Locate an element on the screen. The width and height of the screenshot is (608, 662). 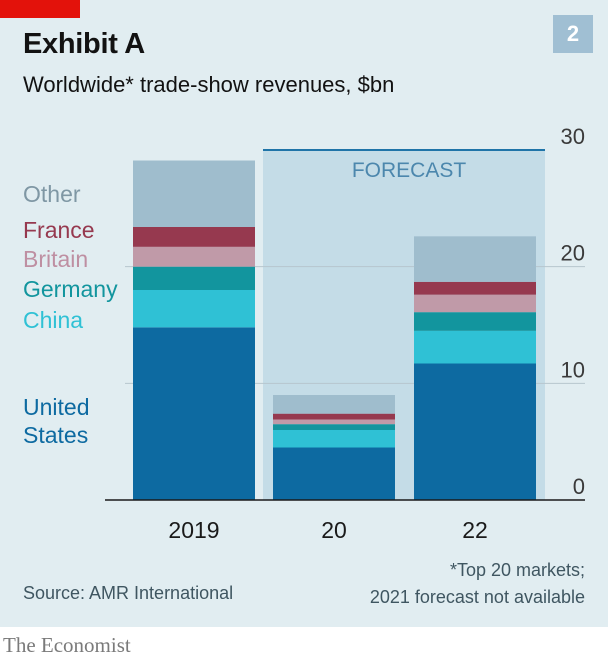
footnote-line2: 2021 forecast not available is located at coordinates (477, 597).